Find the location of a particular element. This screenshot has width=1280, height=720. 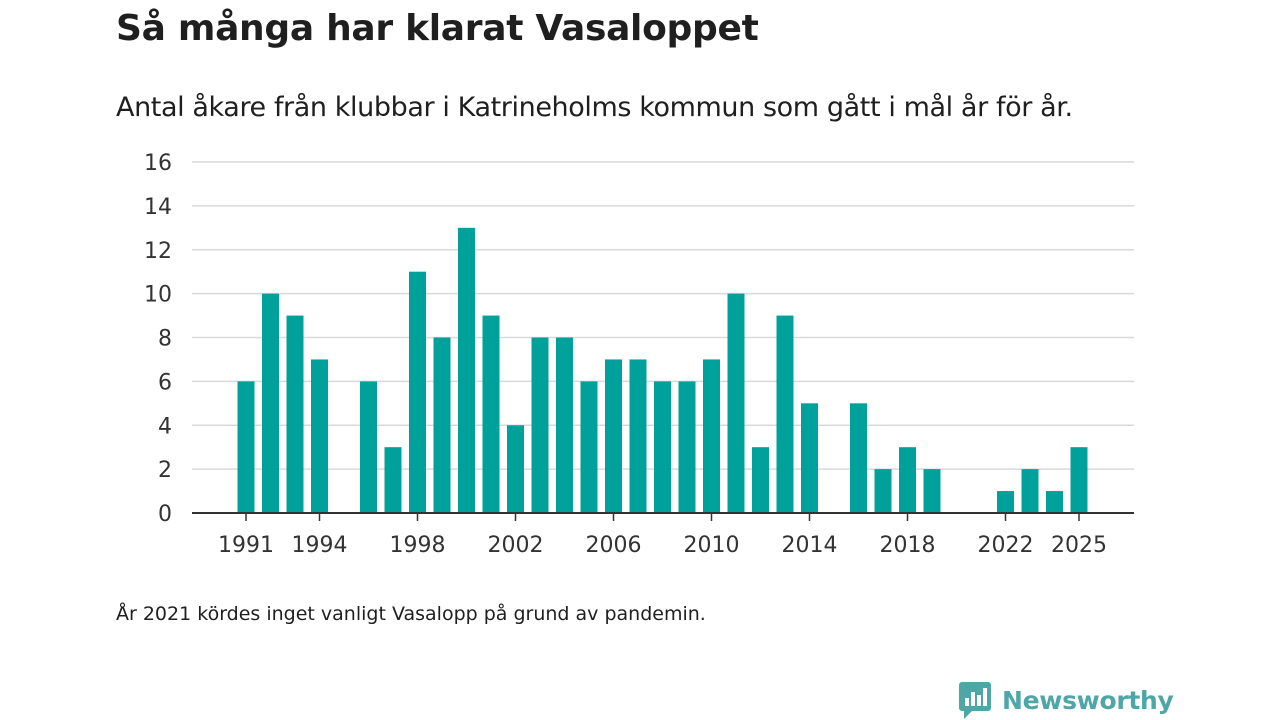

y-tick-label: 6 is located at coordinates (165, 382).